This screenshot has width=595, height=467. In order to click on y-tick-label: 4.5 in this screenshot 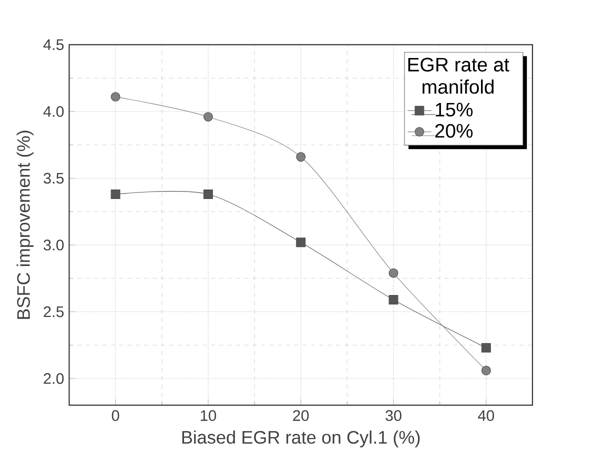, I will do `click(53, 45)`.